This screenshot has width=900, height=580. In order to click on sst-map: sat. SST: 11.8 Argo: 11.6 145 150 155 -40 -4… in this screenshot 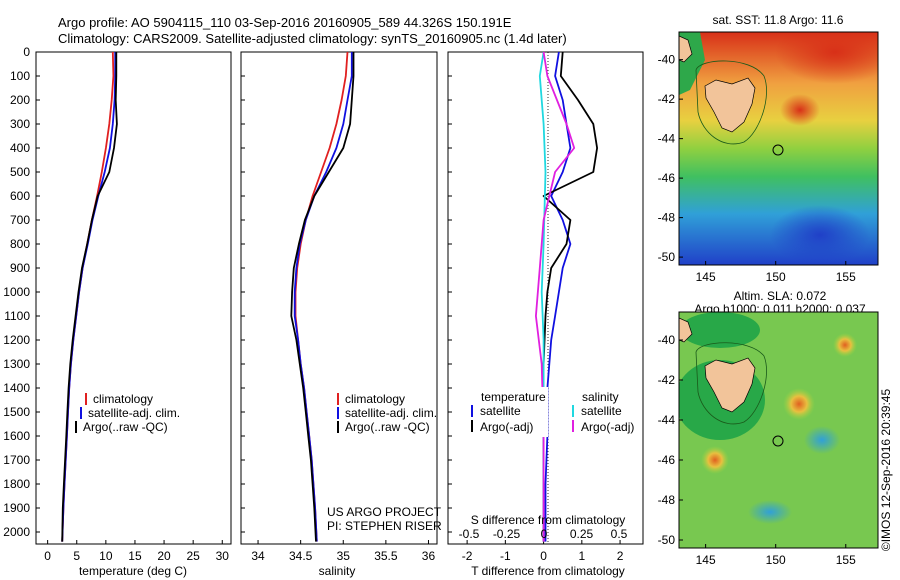, I will do `click(768, 148)`.